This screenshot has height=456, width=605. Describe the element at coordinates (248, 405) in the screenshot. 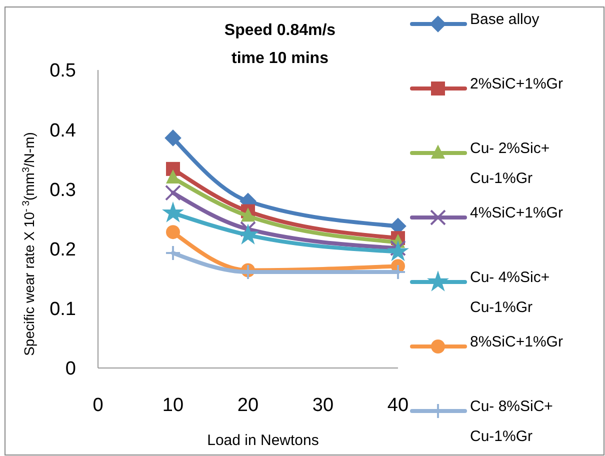

I see `x-tick-label: 20` at that location.